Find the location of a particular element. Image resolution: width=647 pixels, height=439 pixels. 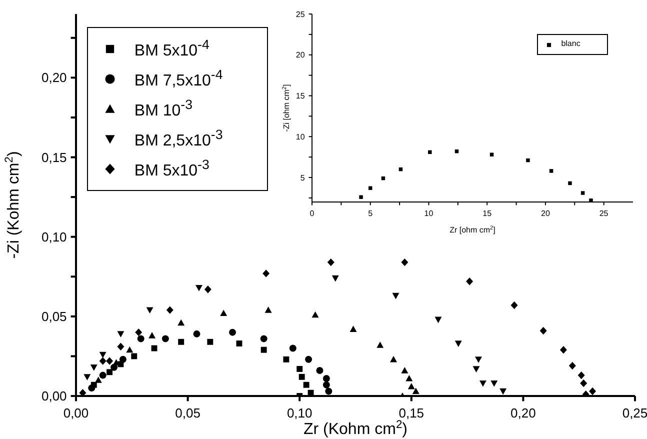

y-tick-label: 0,20 is located at coordinates (54, 78).